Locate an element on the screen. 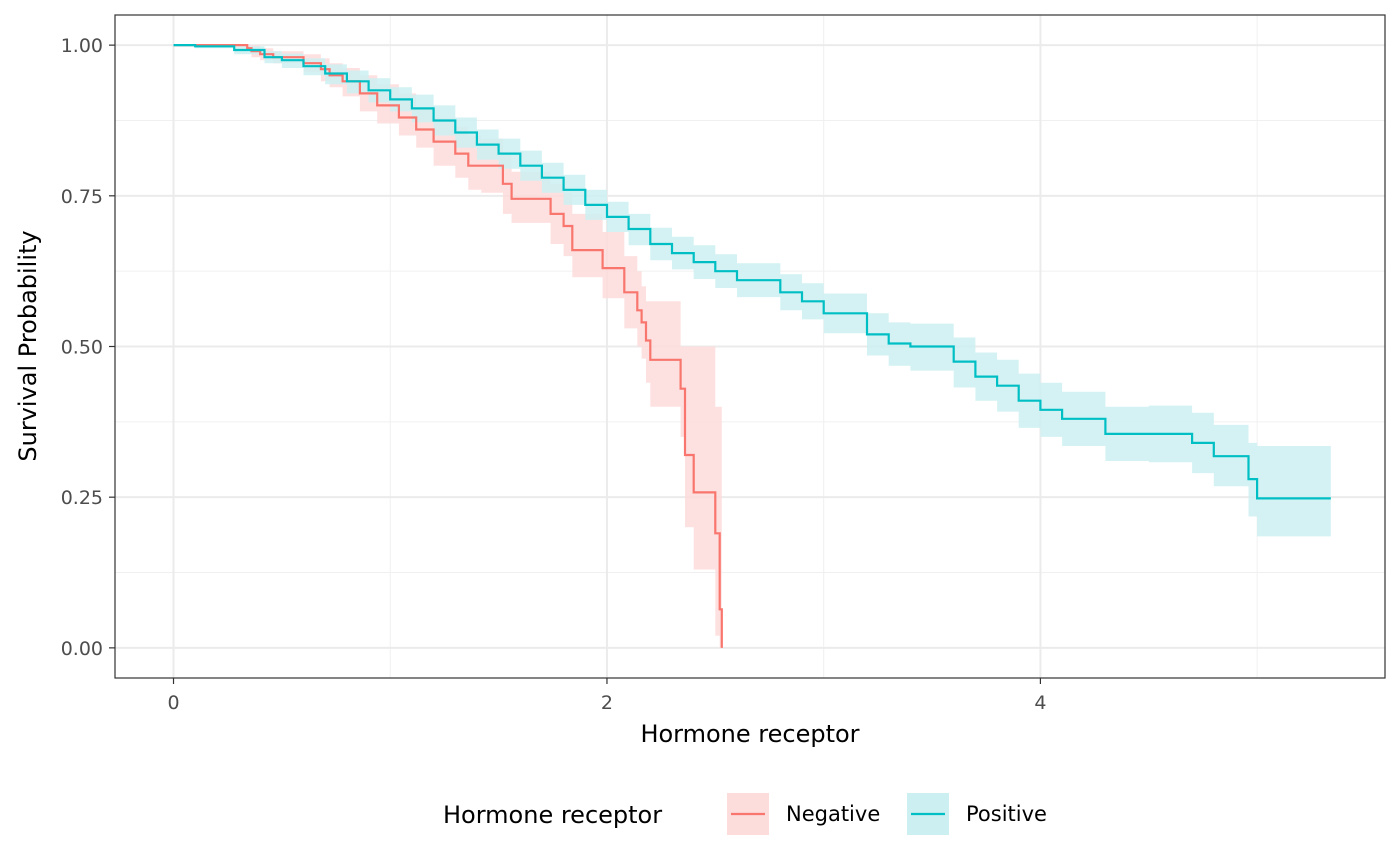 The image size is (1400, 866). legend-label-negative: Negative is located at coordinates (833, 814).